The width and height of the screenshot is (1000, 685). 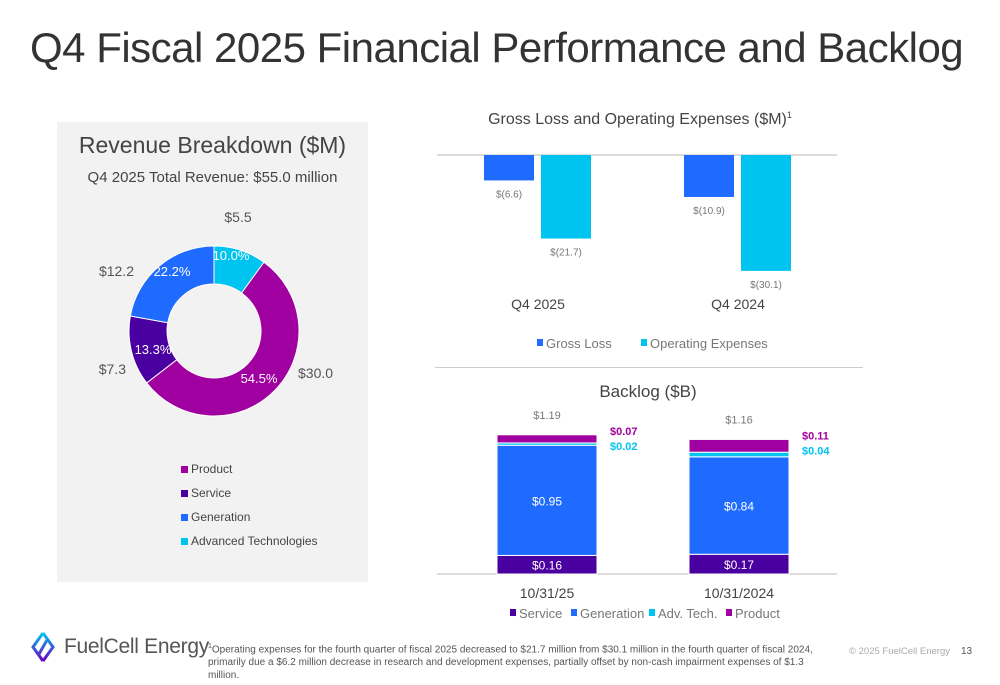 What do you see at coordinates (547, 416) in the screenshot?
I see `total-label: $1.19` at bounding box center [547, 416].